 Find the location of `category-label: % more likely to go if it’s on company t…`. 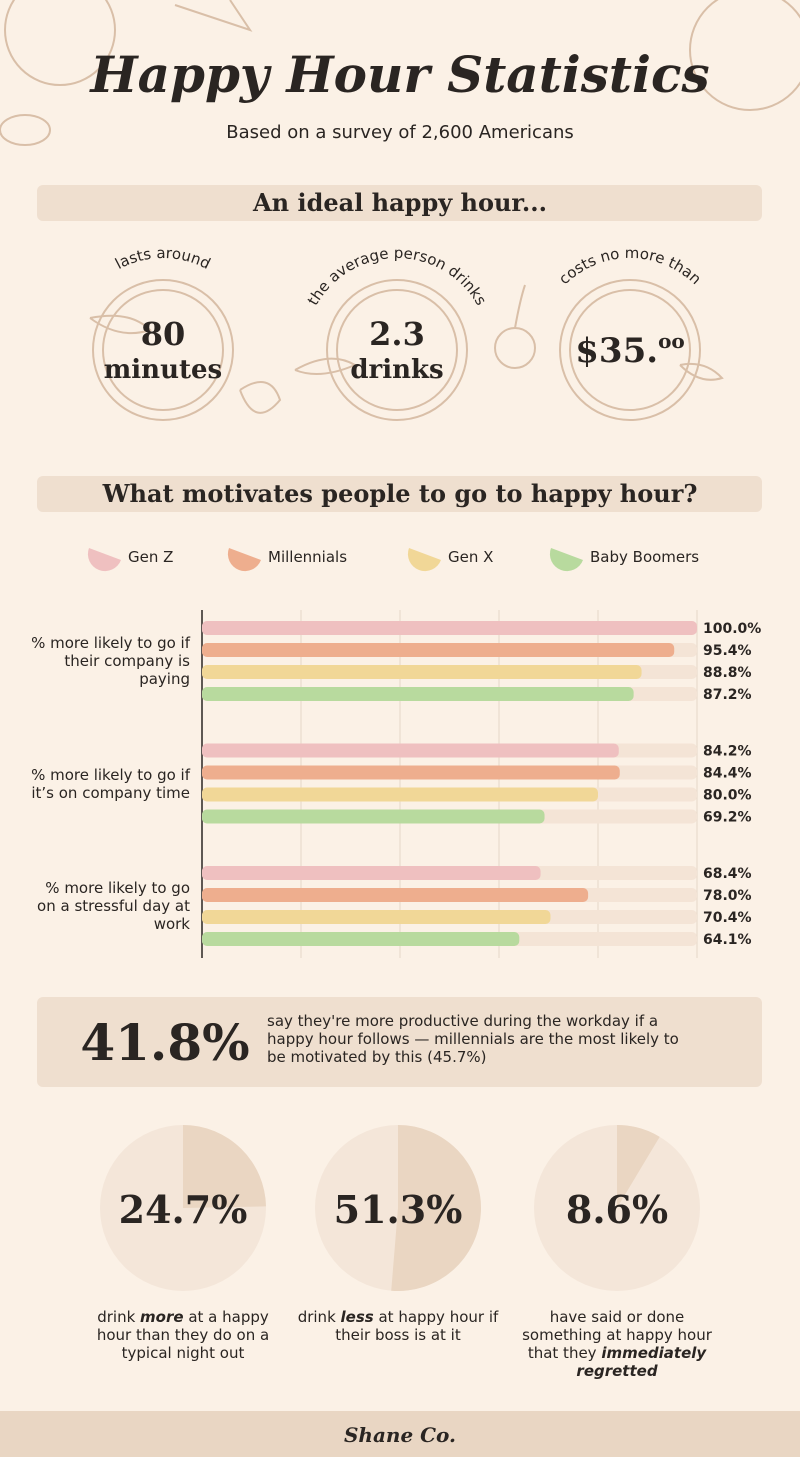

category-label: % more likely to go if it’s on company t… is located at coordinates (110, 783).